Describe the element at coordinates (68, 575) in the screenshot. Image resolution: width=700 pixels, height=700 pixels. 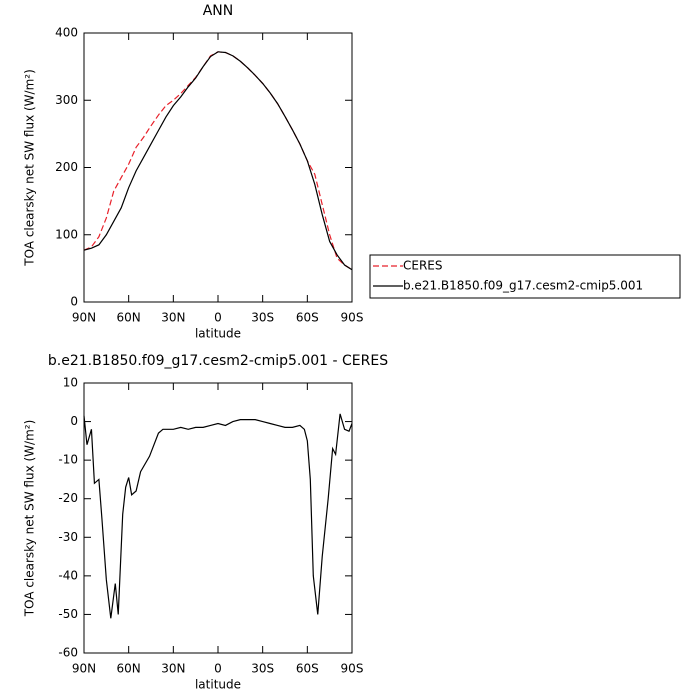
I see `y-tick-label: -40` at that location.